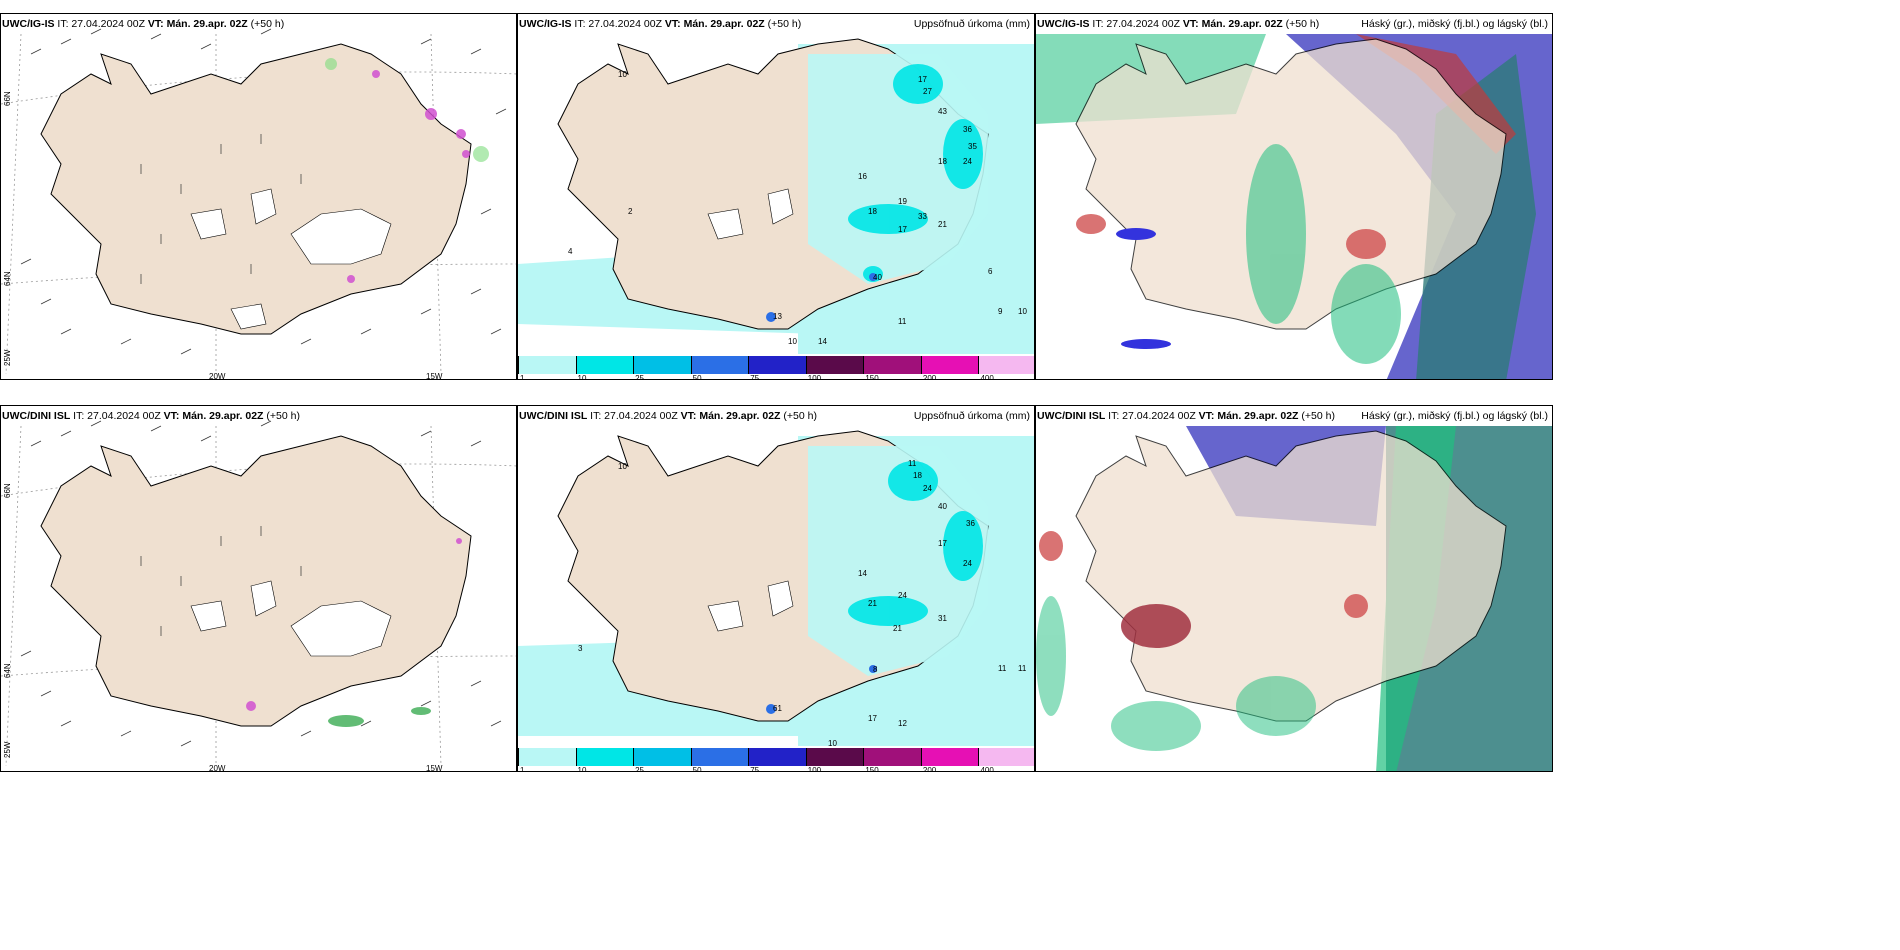 The height and width of the screenshot is (950, 1900). Describe the element at coordinates (872, 211) in the screenshot. I see `svg-text: 18` at that location.